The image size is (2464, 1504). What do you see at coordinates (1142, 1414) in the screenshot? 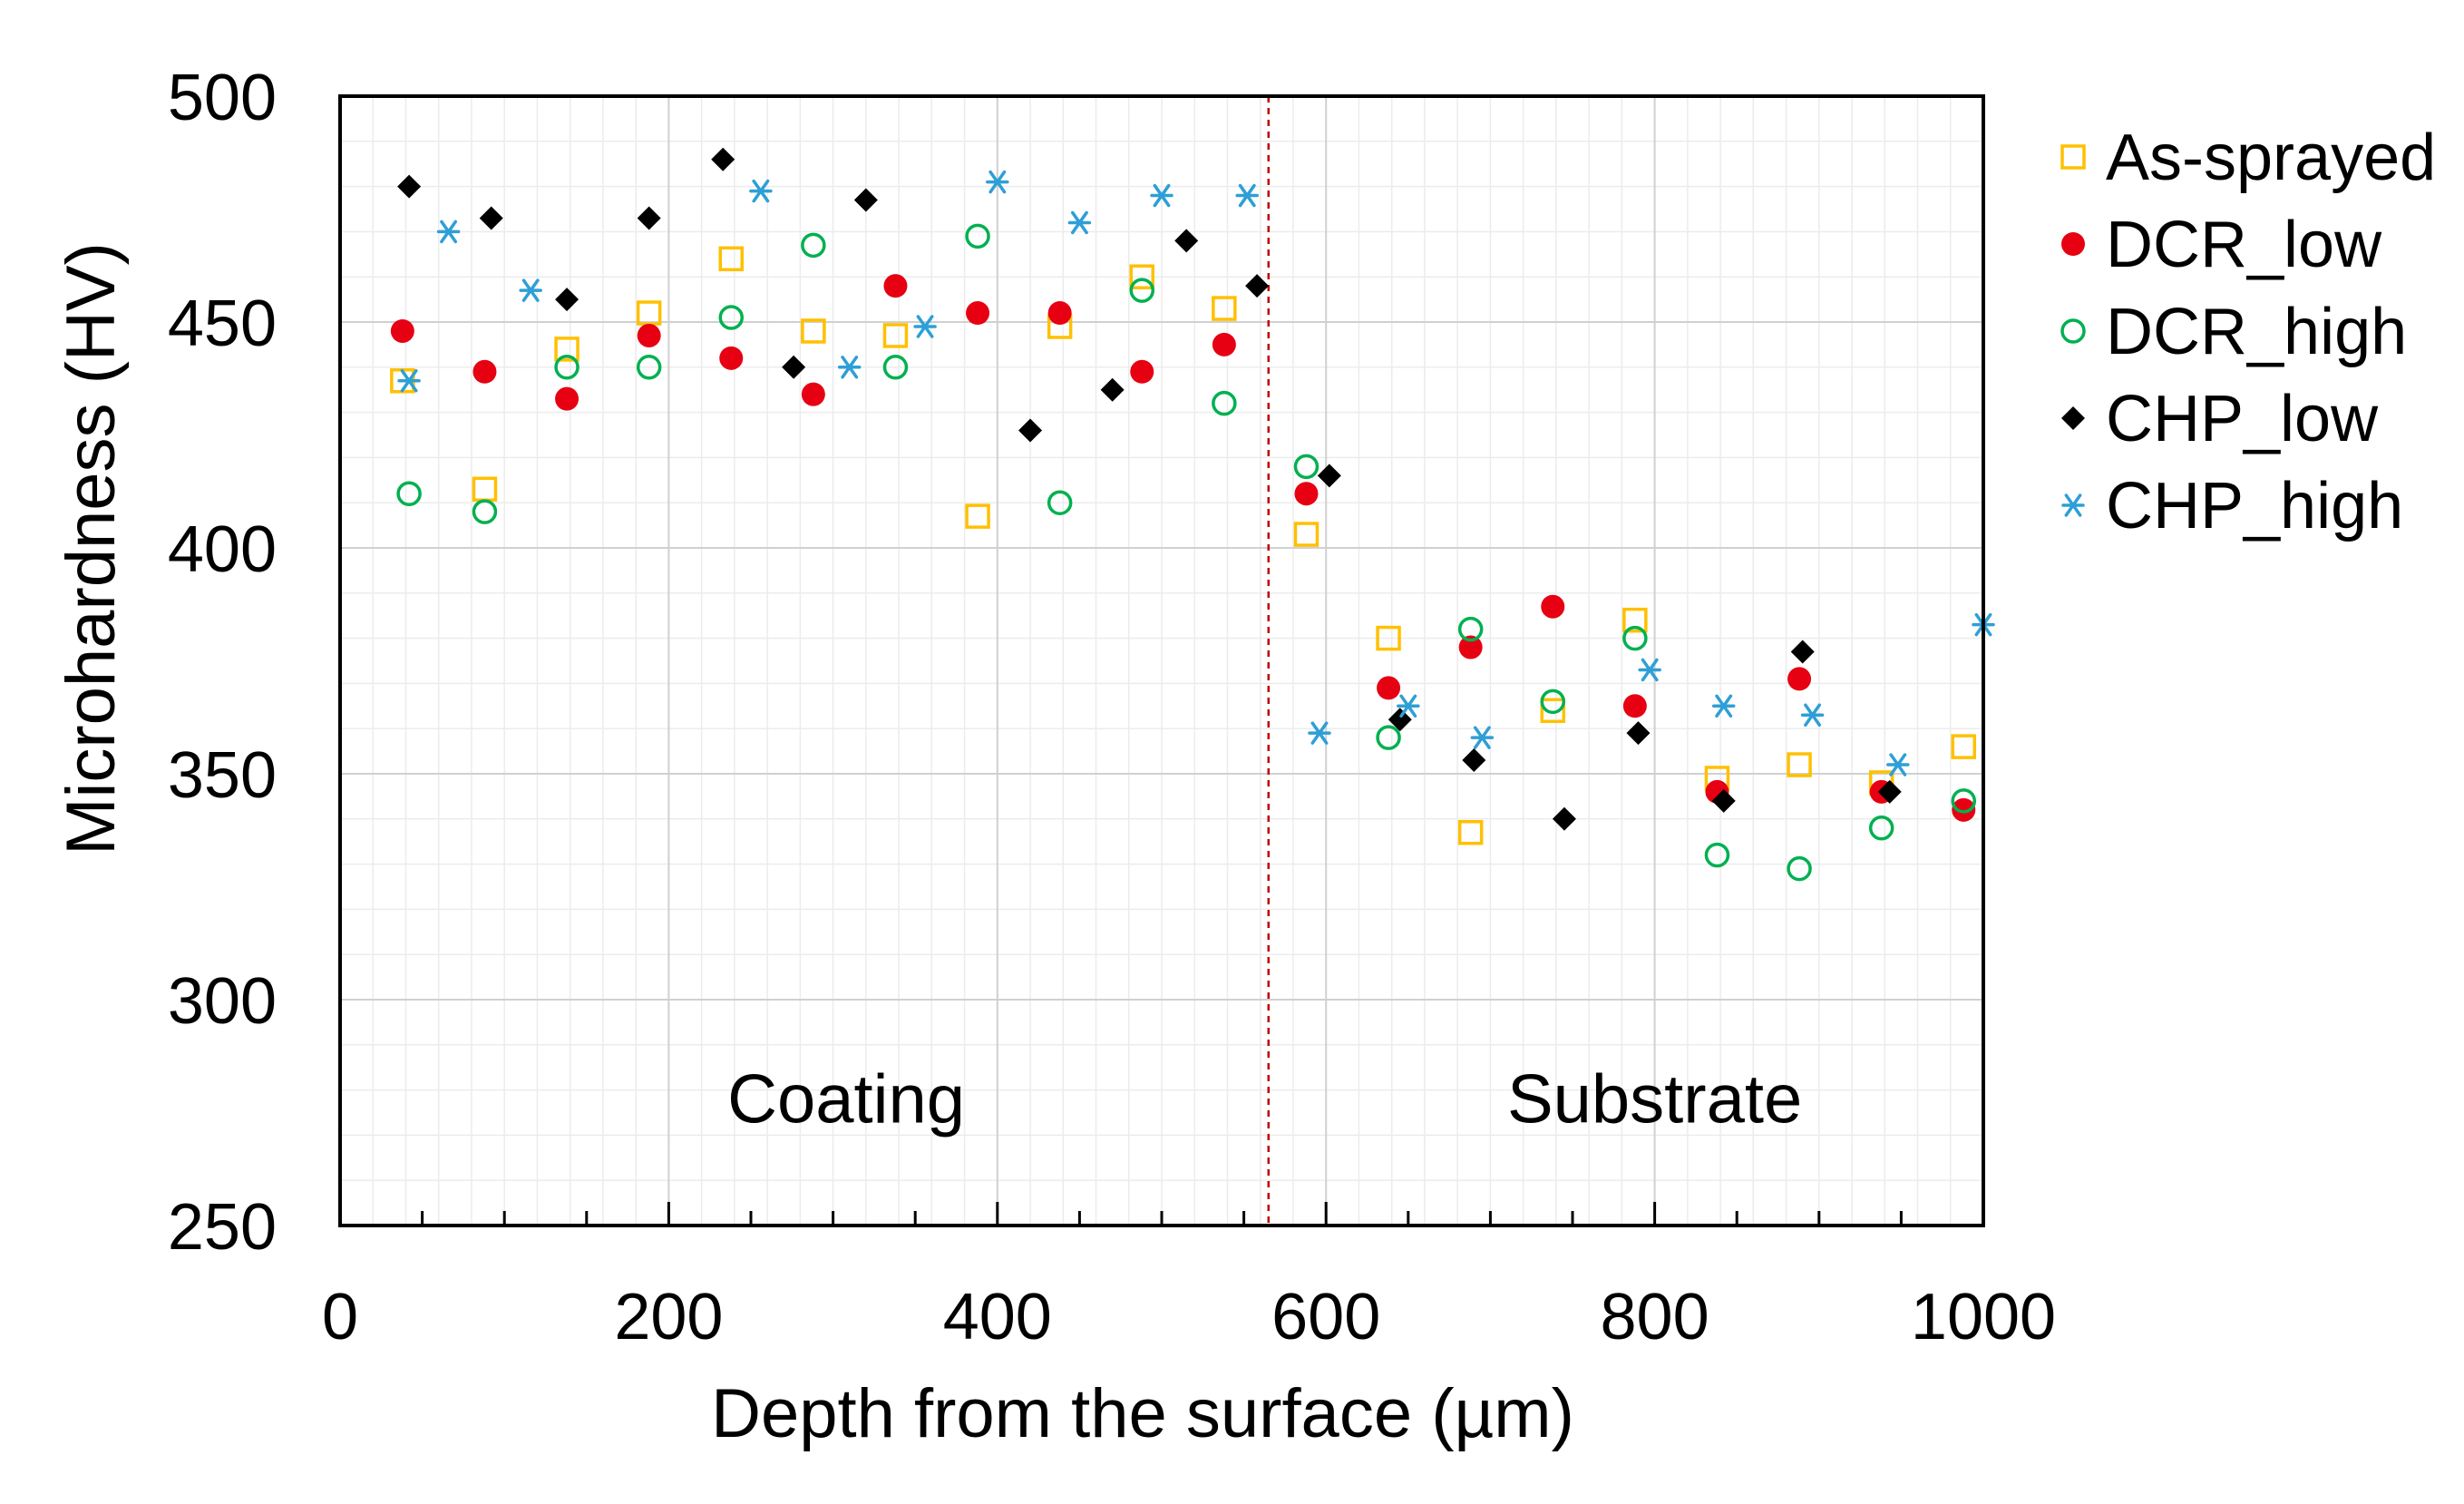
I see `x-axis-label: Depth from the surface (µm)` at bounding box center [1142, 1414].